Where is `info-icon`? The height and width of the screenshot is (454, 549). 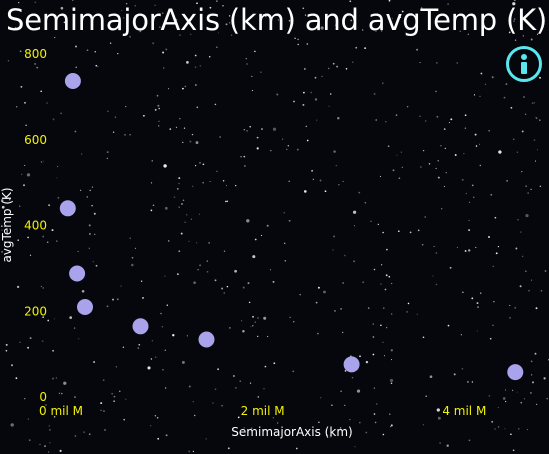
info-icon is located at coordinates (524, 64).